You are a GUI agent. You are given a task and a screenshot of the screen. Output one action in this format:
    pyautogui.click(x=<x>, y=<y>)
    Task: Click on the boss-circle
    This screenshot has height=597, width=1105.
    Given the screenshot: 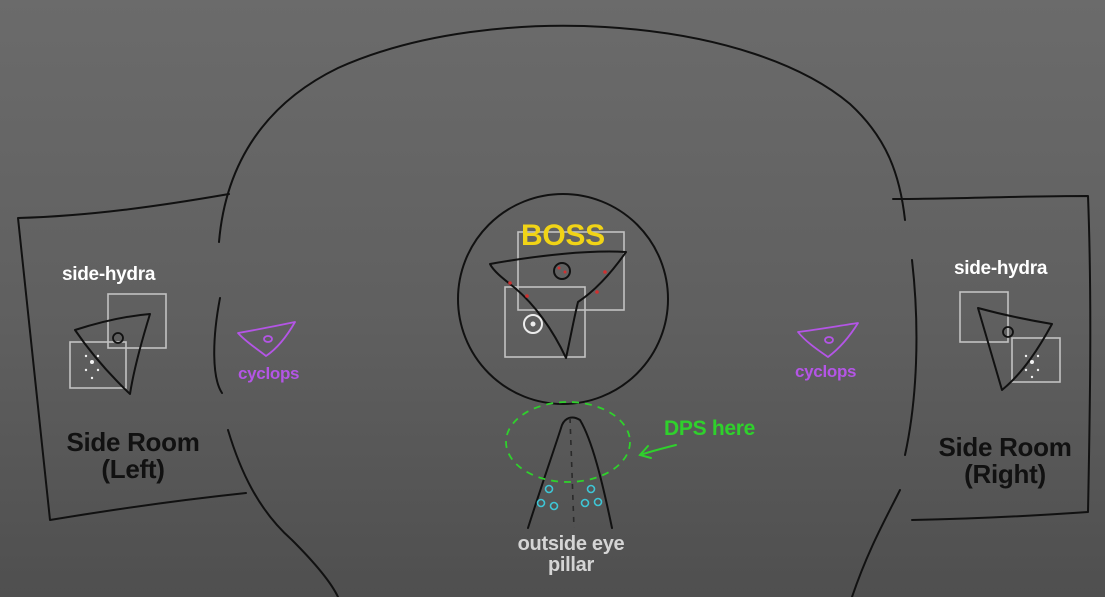 What is the action you would take?
    pyautogui.click(x=563, y=299)
    